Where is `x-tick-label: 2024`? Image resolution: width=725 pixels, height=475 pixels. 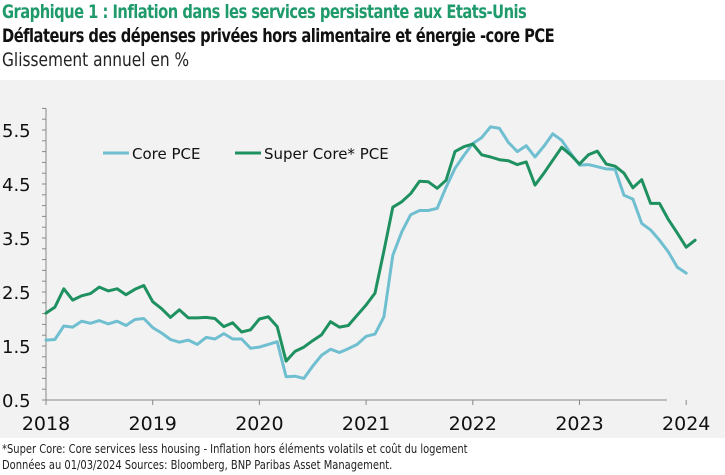 x-tick-label: 2024 is located at coordinates (686, 424).